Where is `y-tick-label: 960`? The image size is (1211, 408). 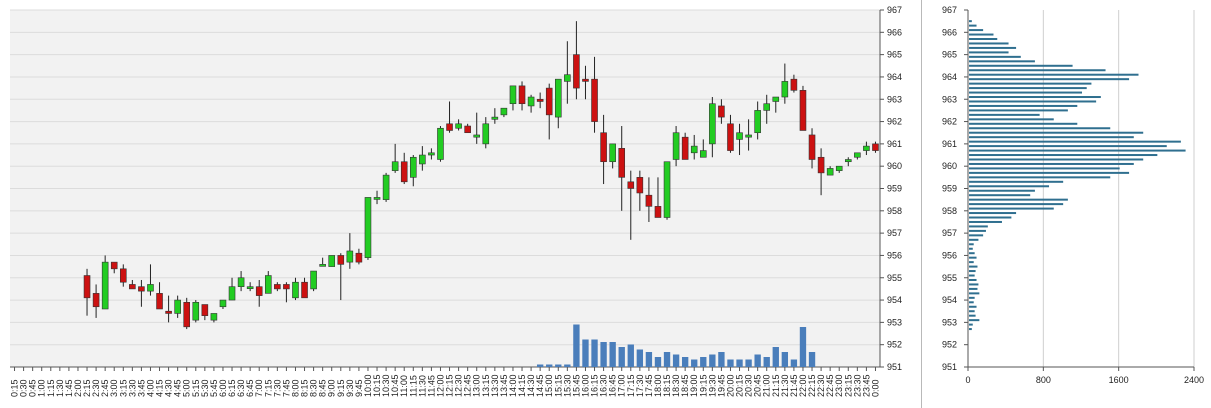 y-tick-label: 960 is located at coordinates (949, 166).